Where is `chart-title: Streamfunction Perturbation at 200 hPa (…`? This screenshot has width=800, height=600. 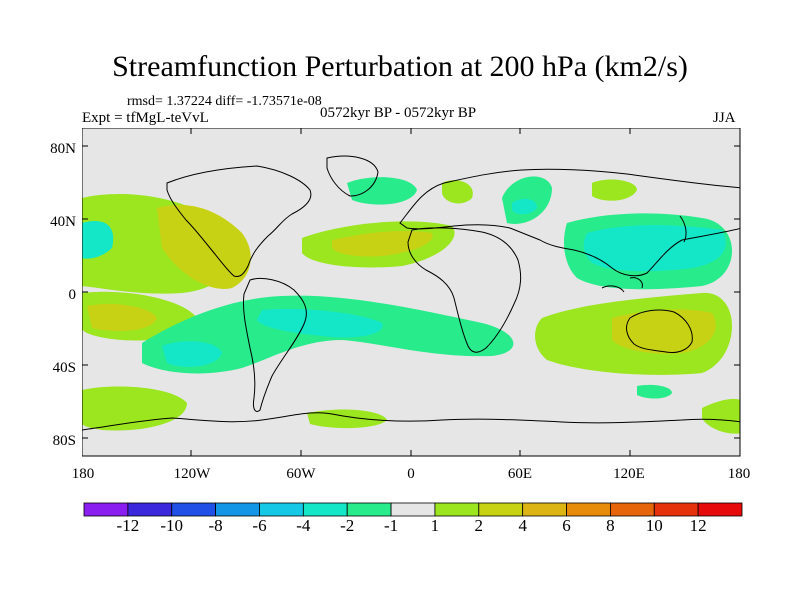 chart-title: Streamfunction Perturbation at 200 hPa (… is located at coordinates (400, 66).